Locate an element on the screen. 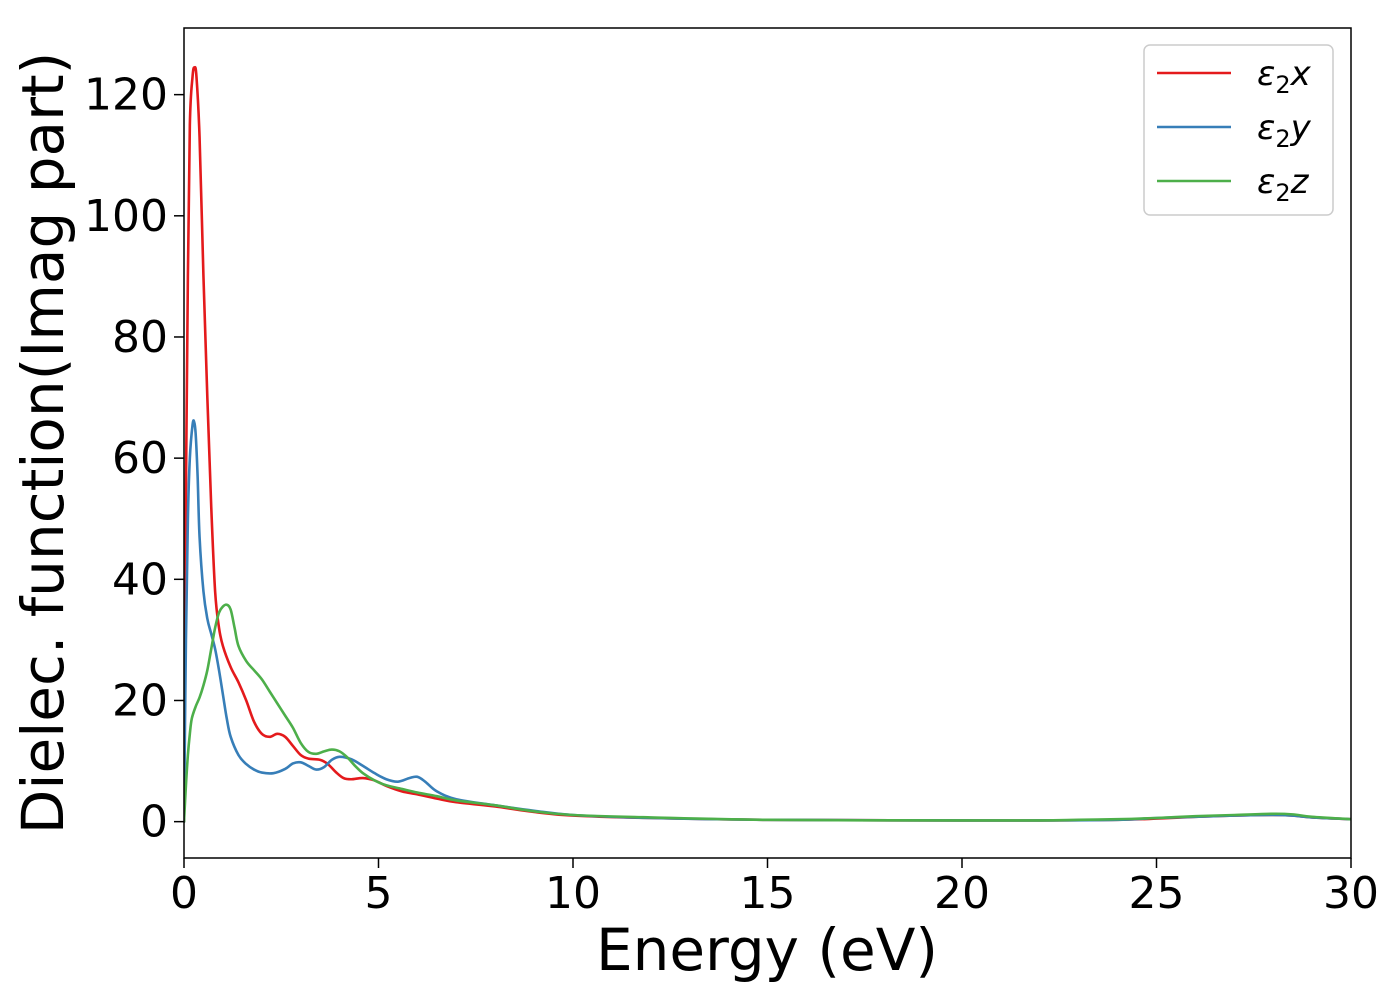  x-axis-title: Energy (eV) is located at coordinates (767, 950).